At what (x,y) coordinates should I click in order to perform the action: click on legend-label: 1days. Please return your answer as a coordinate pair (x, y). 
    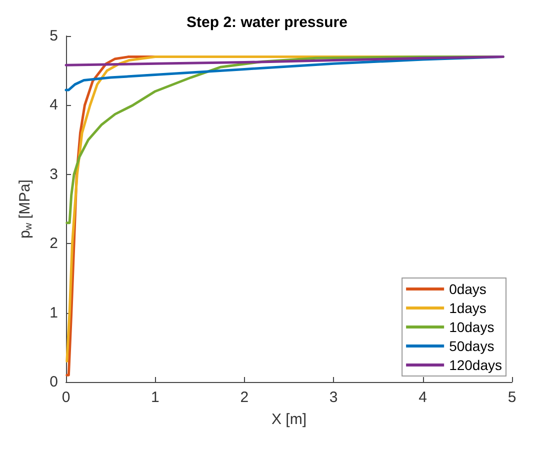
    Looking at the image, I should click on (467, 308).